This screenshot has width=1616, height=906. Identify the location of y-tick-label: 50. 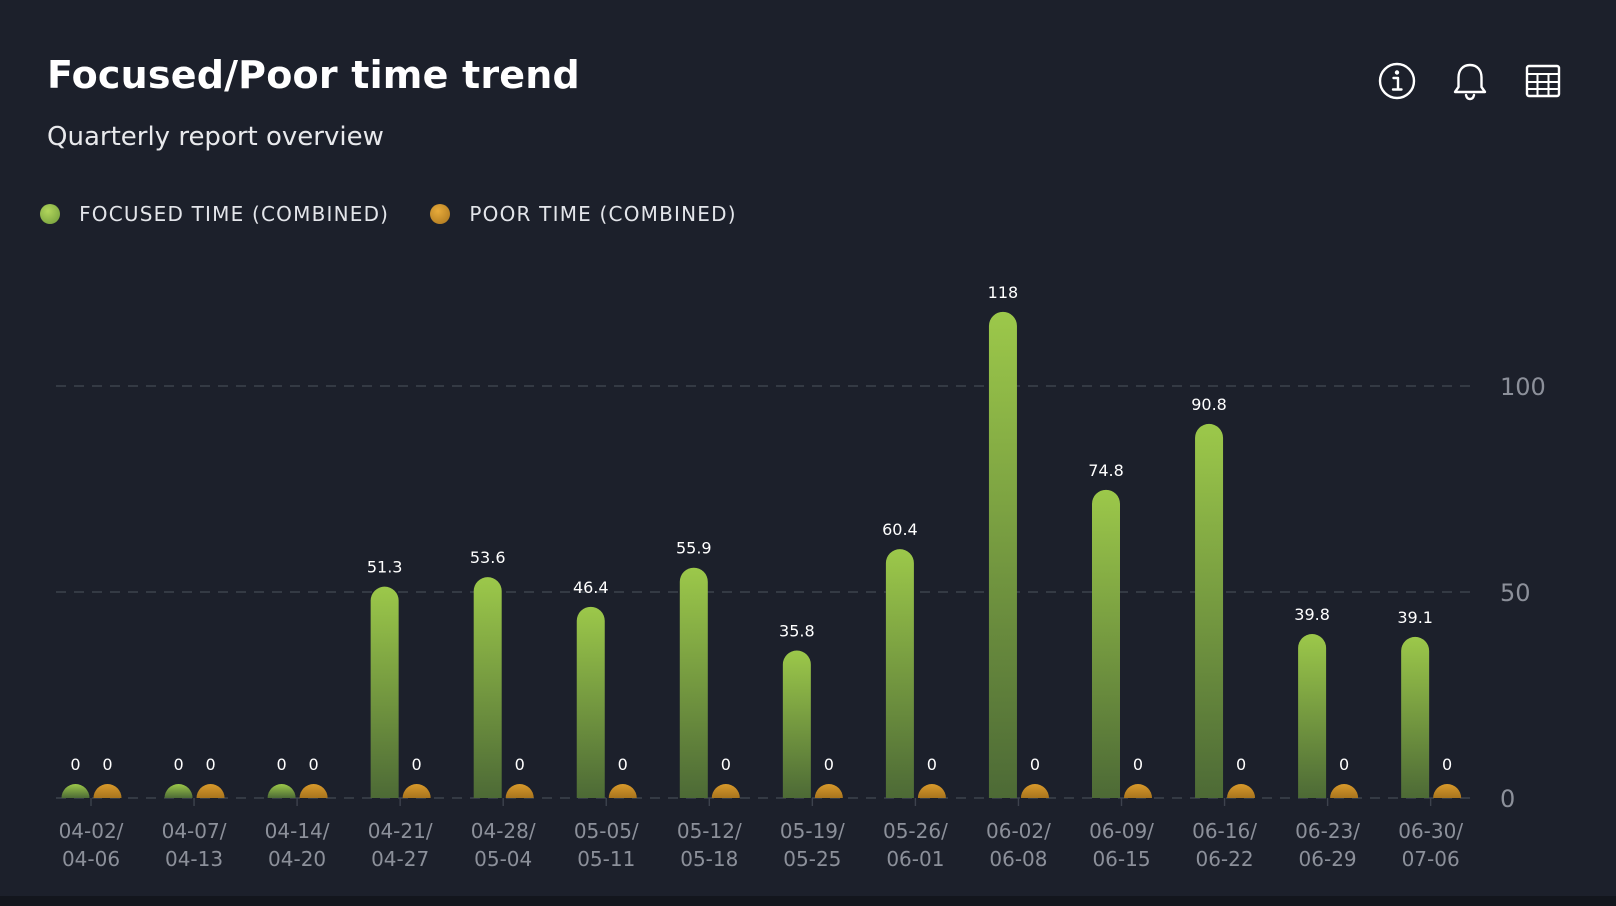
(1515, 593).